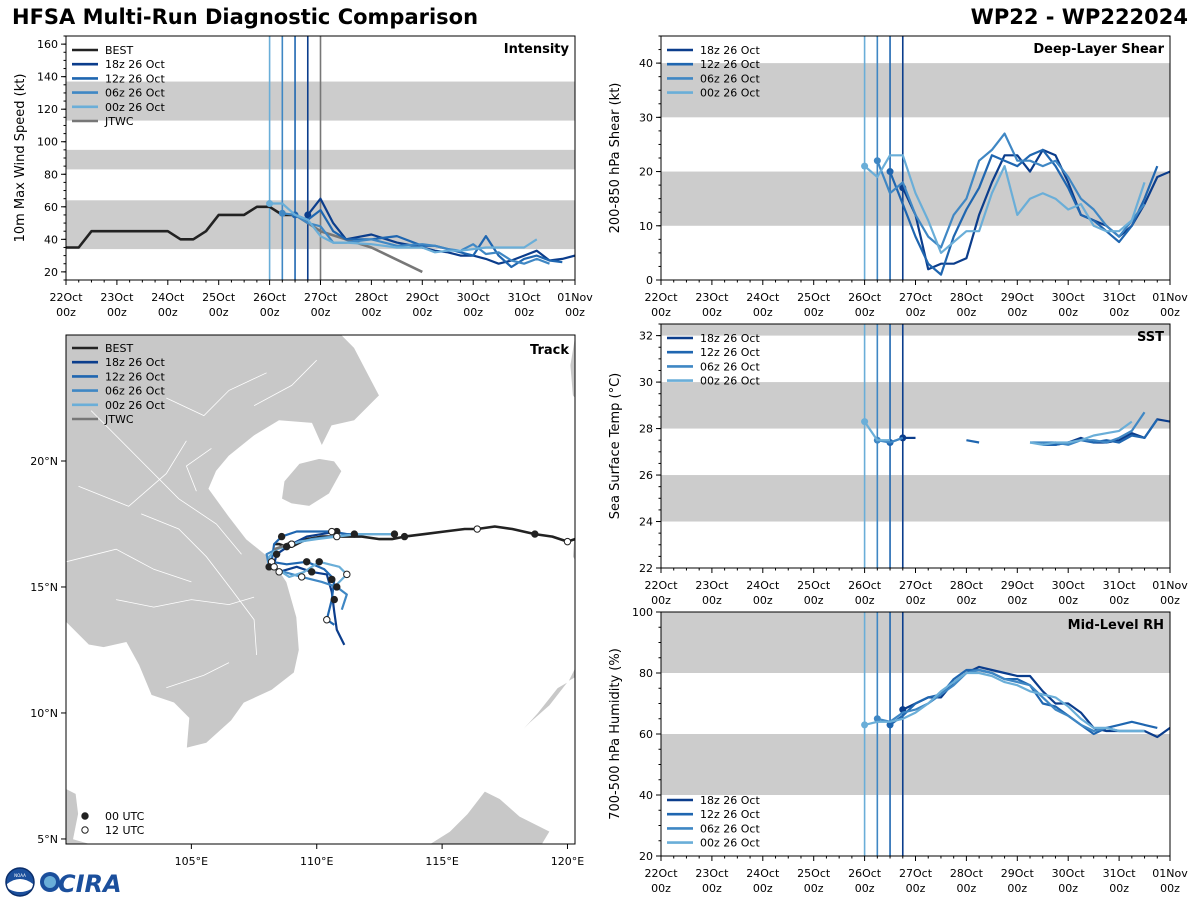 The width and height of the screenshot is (1200, 900). What do you see at coordinates (967, 297) in the screenshot?
I see `shear-x-tick-label: 28Oct` at bounding box center [967, 297].